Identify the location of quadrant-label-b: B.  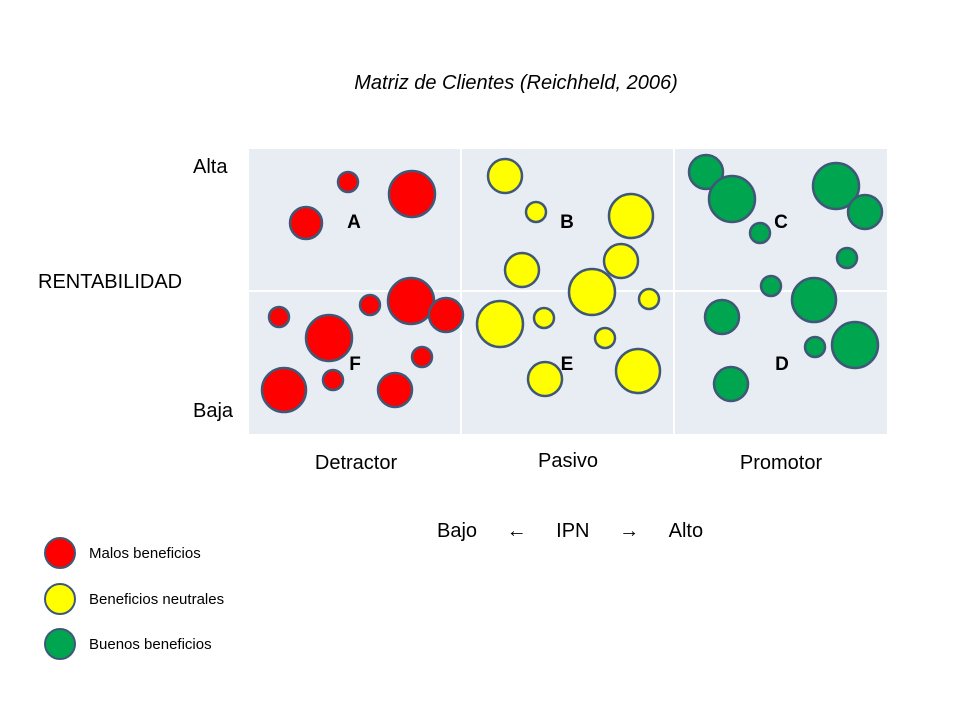
(567, 222).